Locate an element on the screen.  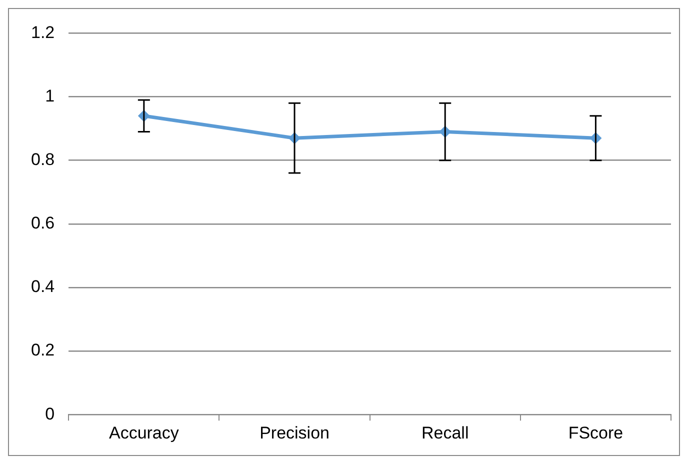
y-tick-label: 0.2 is located at coordinates (42, 350).